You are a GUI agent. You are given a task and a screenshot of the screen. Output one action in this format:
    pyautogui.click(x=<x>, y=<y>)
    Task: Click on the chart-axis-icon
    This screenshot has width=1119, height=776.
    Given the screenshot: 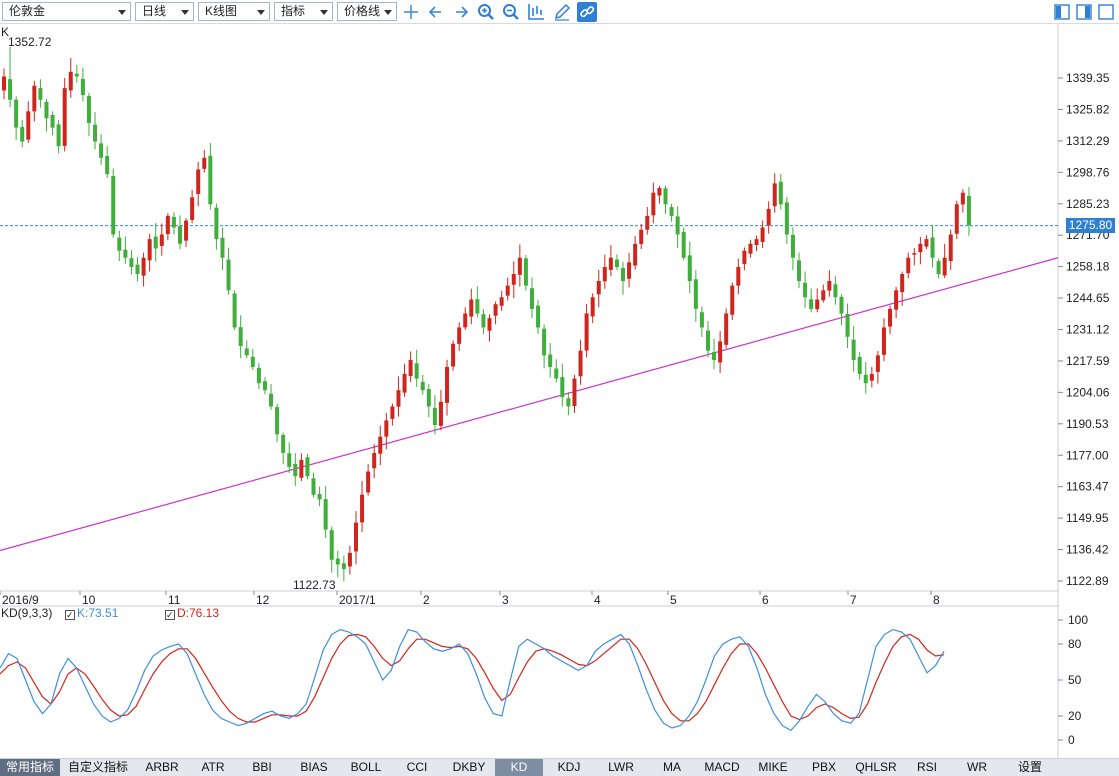 What is the action you would take?
    pyautogui.click(x=536, y=12)
    